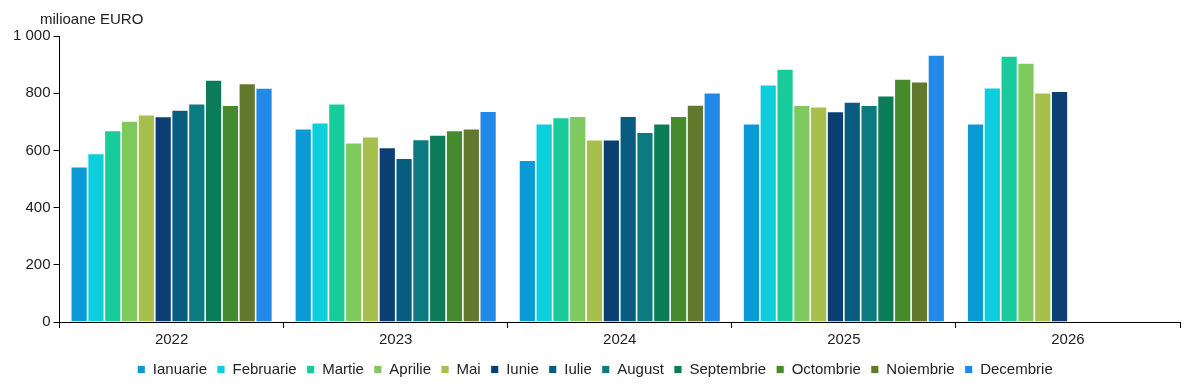 The image size is (1200, 387). Describe the element at coordinates (264, 368) in the screenshot. I see `legend-label: Februarie` at that location.